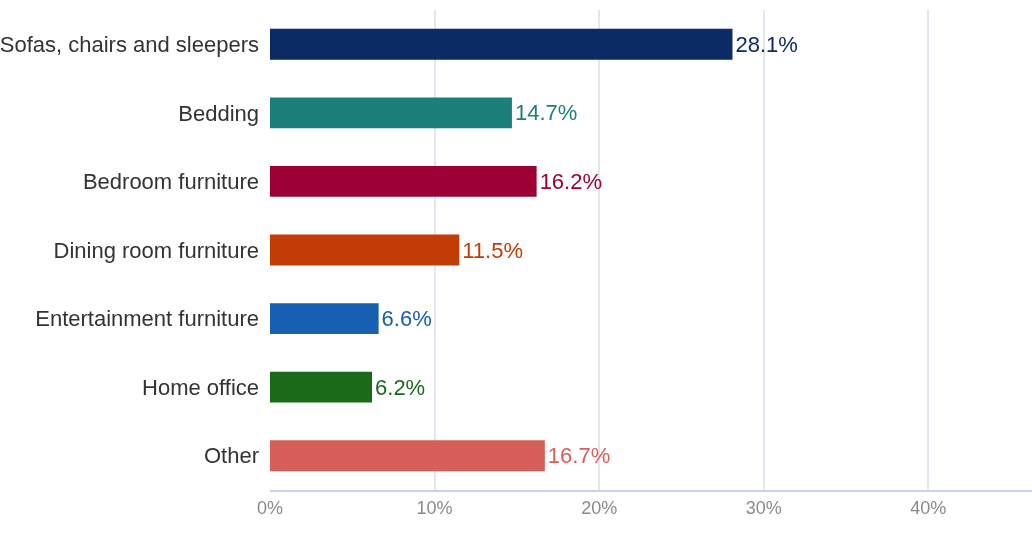 Image resolution: width=1032 pixels, height=538 pixels. I want to click on data-label: 6.6%, so click(406, 319).